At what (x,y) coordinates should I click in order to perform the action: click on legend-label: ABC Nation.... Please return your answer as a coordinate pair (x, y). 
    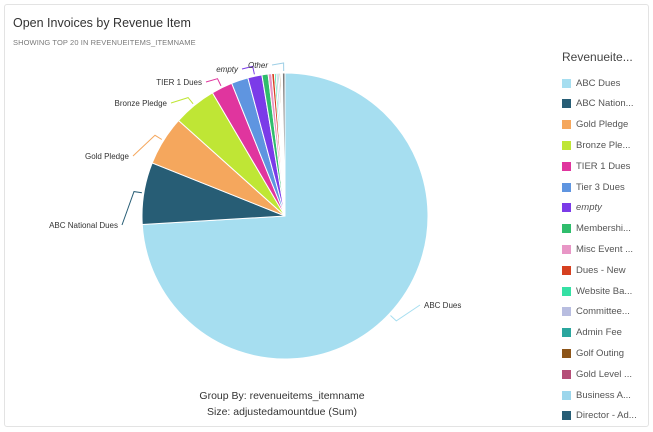
    Looking at the image, I should click on (605, 104).